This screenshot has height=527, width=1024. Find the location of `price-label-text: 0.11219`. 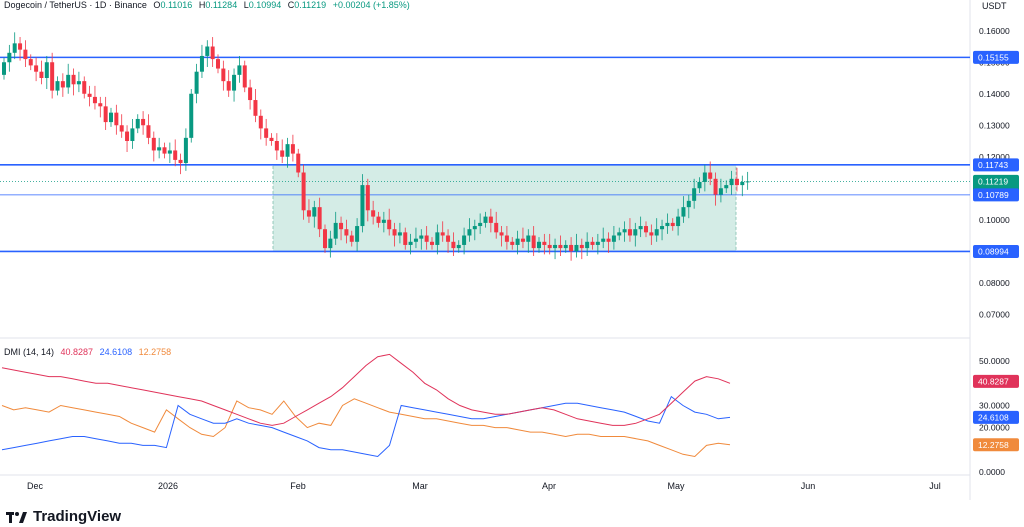

price-label-text: 0.11219 is located at coordinates (993, 181).